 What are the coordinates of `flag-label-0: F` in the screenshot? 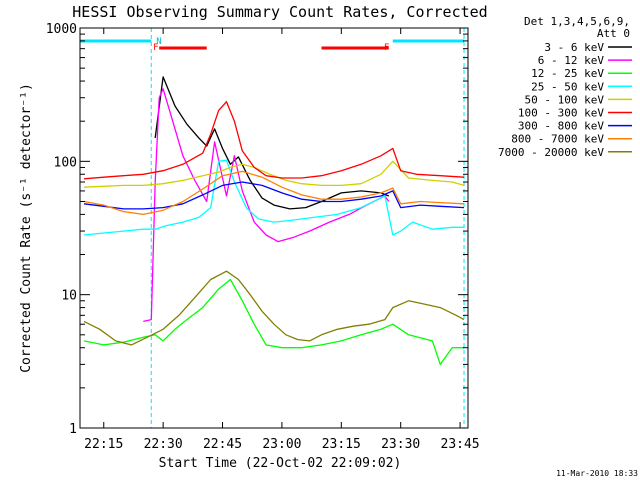 It's located at (155, 48).